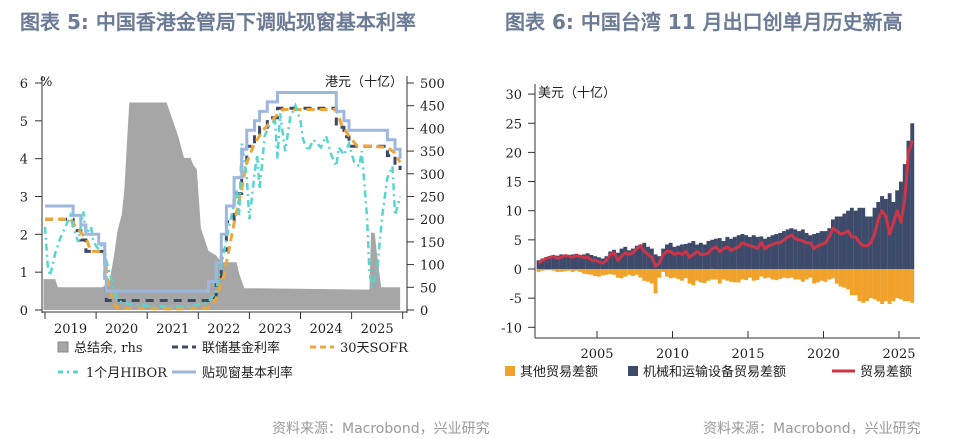  What do you see at coordinates (432, 129) in the screenshot?
I see `y-tick-label-right: 400` at bounding box center [432, 129].